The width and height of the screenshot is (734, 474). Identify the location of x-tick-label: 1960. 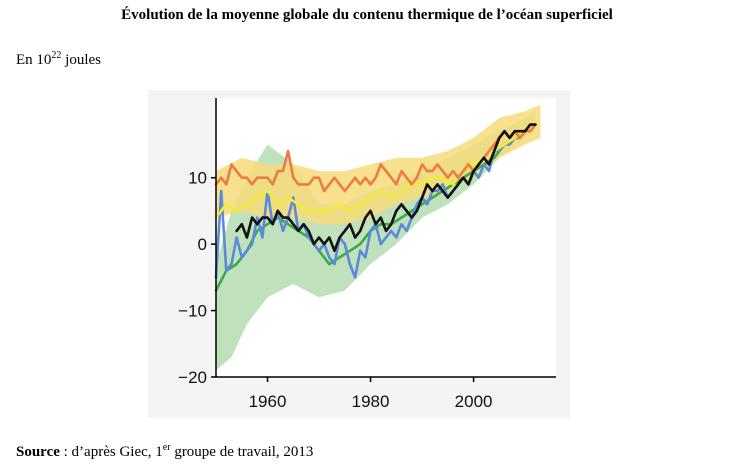
(268, 401).